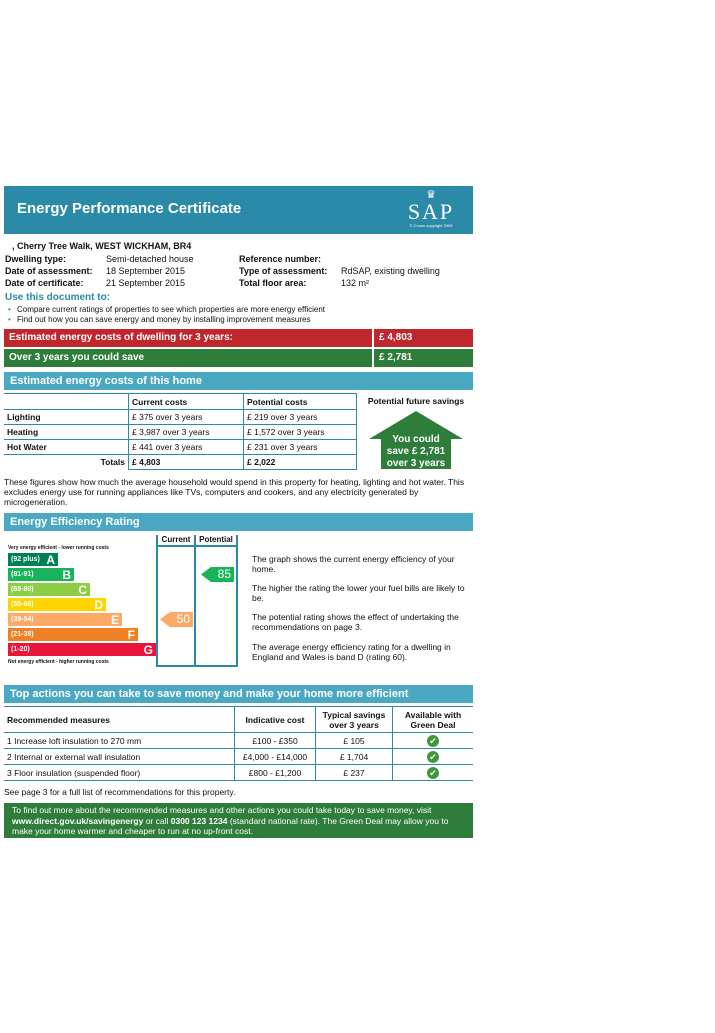 Image resolution: width=715 pixels, height=1033 pixels. What do you see at coordinates (216, 541) in the screenshot?
I see `potential-column-header: Potential` at bounding box center [216, 541].